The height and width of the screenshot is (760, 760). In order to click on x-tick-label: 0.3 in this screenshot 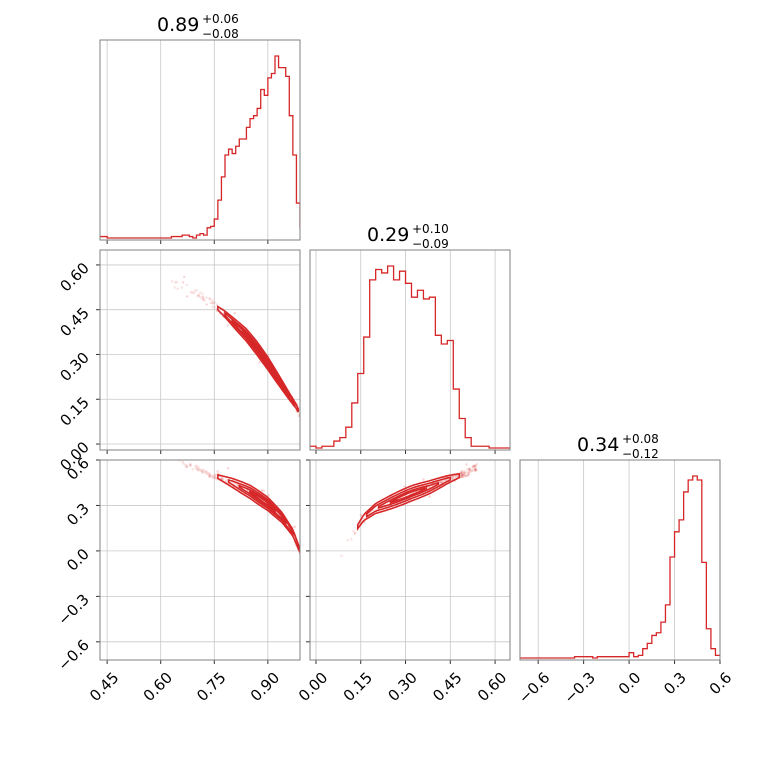, I will do `click(675, 684)`.